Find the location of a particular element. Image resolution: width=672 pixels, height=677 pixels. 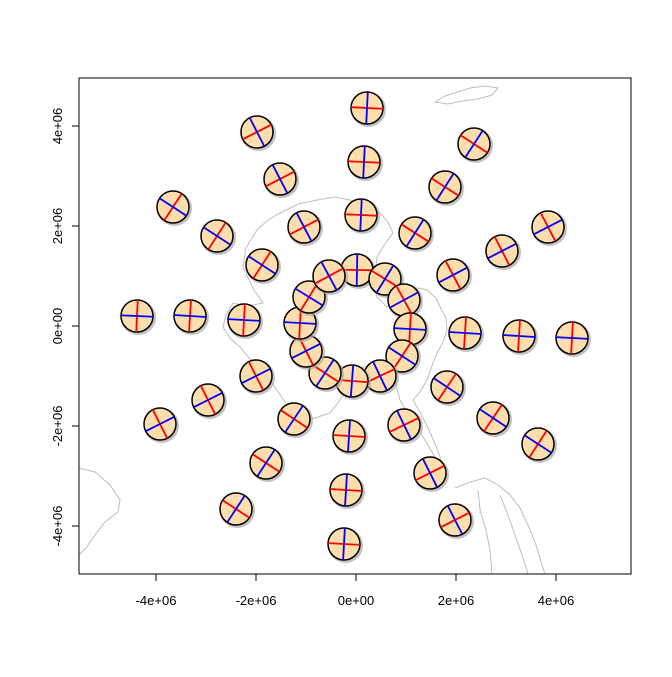

x-tick-label: 2e+06 is located at coordinates (456, 600).